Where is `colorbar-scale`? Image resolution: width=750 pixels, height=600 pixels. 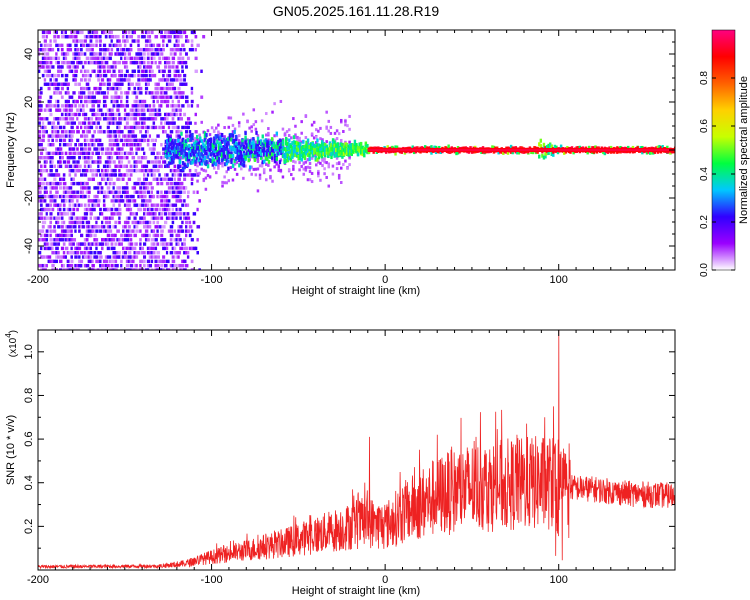 colorbar-scale is located at coordinates (723, 150).